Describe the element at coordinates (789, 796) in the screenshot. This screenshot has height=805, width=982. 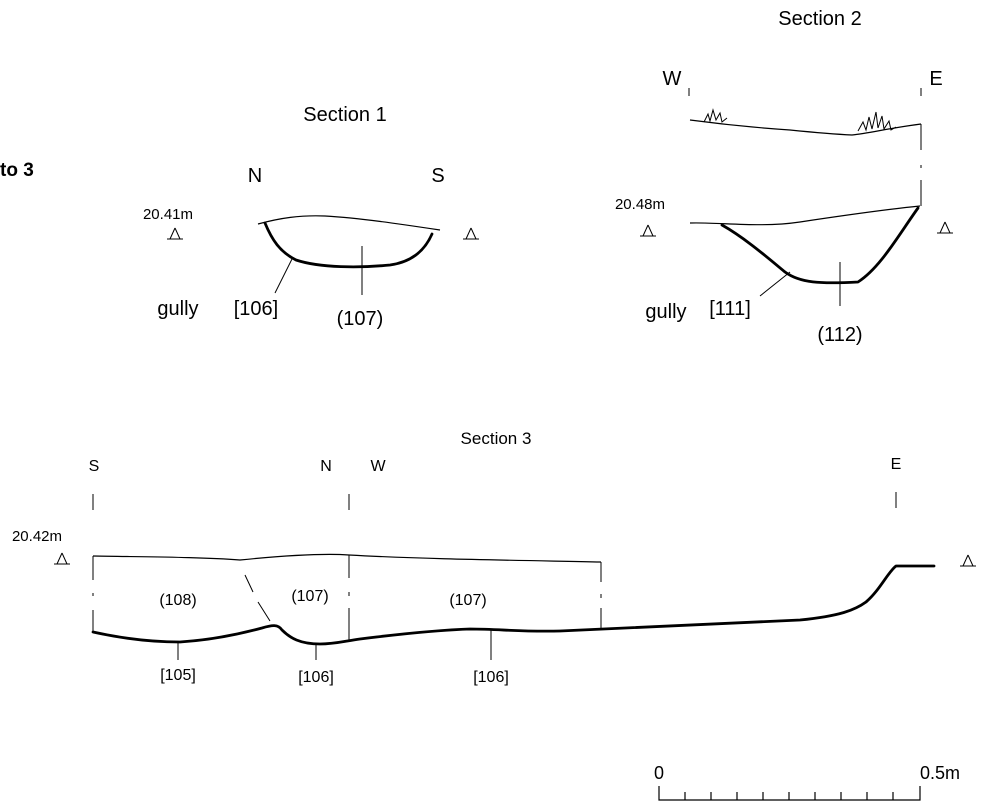
I see `scale-bar-ticks` at that location.